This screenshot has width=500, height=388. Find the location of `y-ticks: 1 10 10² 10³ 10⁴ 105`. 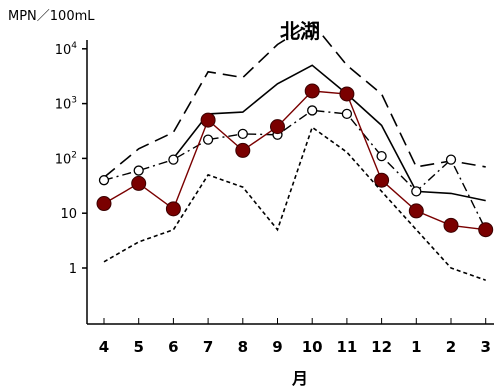

y-ticks: 1 10 10² 10³ 10⁴ 105 is located at coordinates (71, 138).